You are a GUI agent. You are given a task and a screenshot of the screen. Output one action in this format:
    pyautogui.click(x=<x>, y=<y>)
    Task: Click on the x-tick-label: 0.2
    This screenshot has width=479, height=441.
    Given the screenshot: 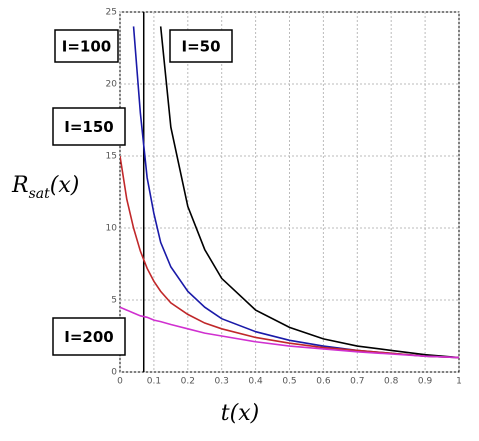 What is the action you would take?
    pyautogui.click(x=188, y=382)
    